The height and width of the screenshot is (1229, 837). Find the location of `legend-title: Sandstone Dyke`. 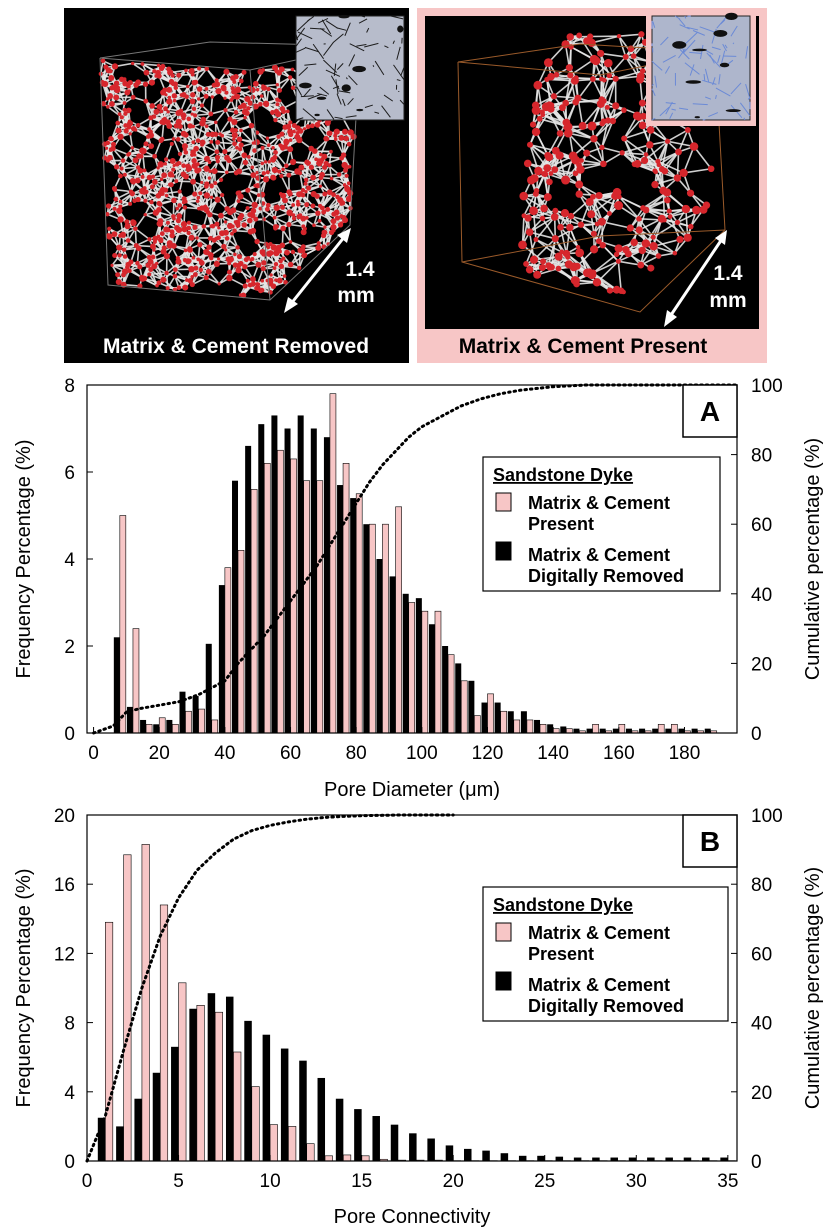

legend-title: Sandstone Dyke is located at coordinates (563, 905).